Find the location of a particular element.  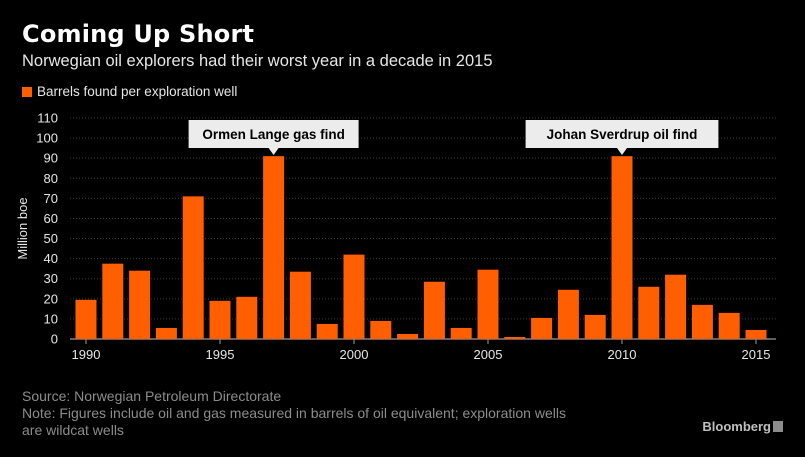

y-axis-label: Million boe is located at coordinates (22, 228).